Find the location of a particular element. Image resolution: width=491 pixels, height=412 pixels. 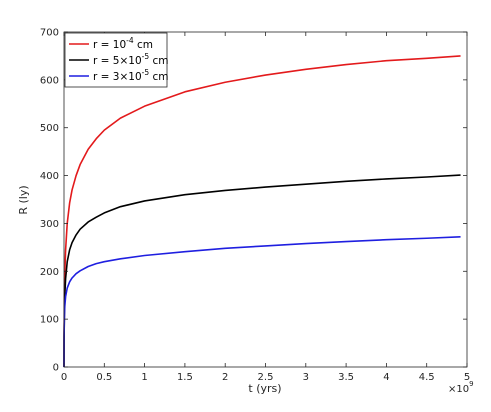

legend-label-text: r = 3 is located at coordinates (106, 77).